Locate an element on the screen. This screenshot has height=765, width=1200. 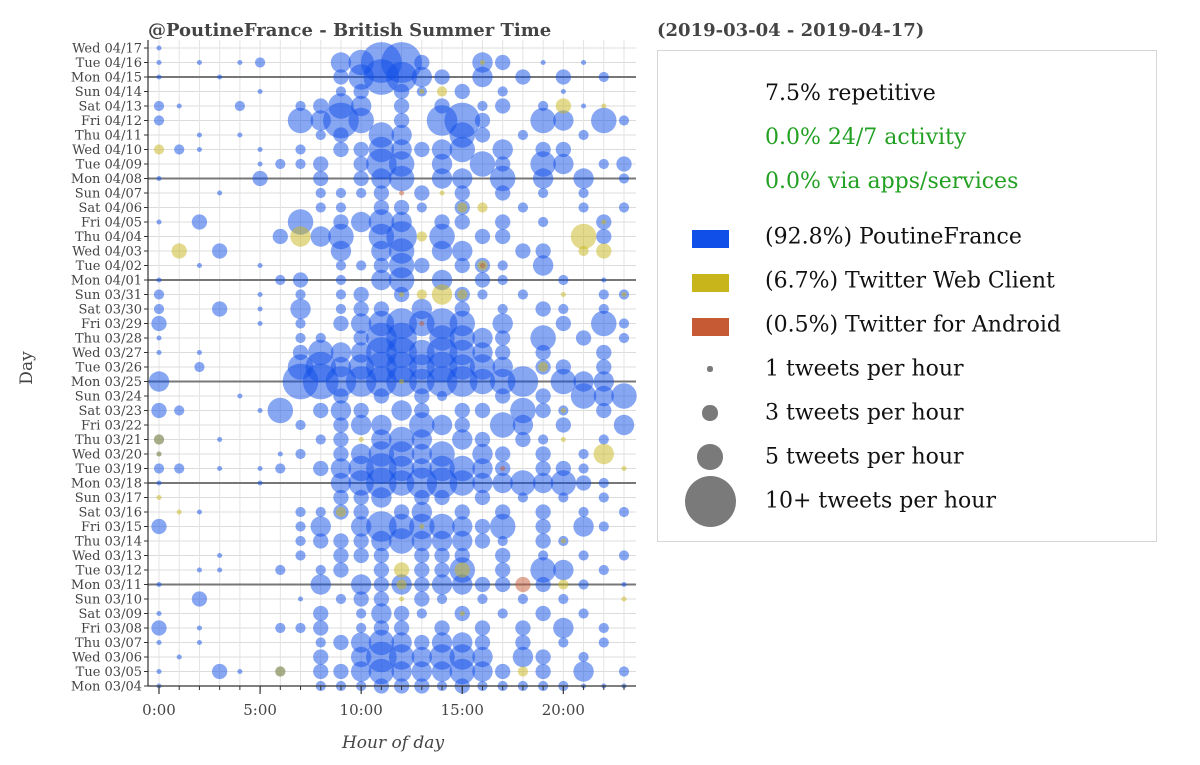
y-tick-label: Sat 03/23 is located at coordinates (110, 411).